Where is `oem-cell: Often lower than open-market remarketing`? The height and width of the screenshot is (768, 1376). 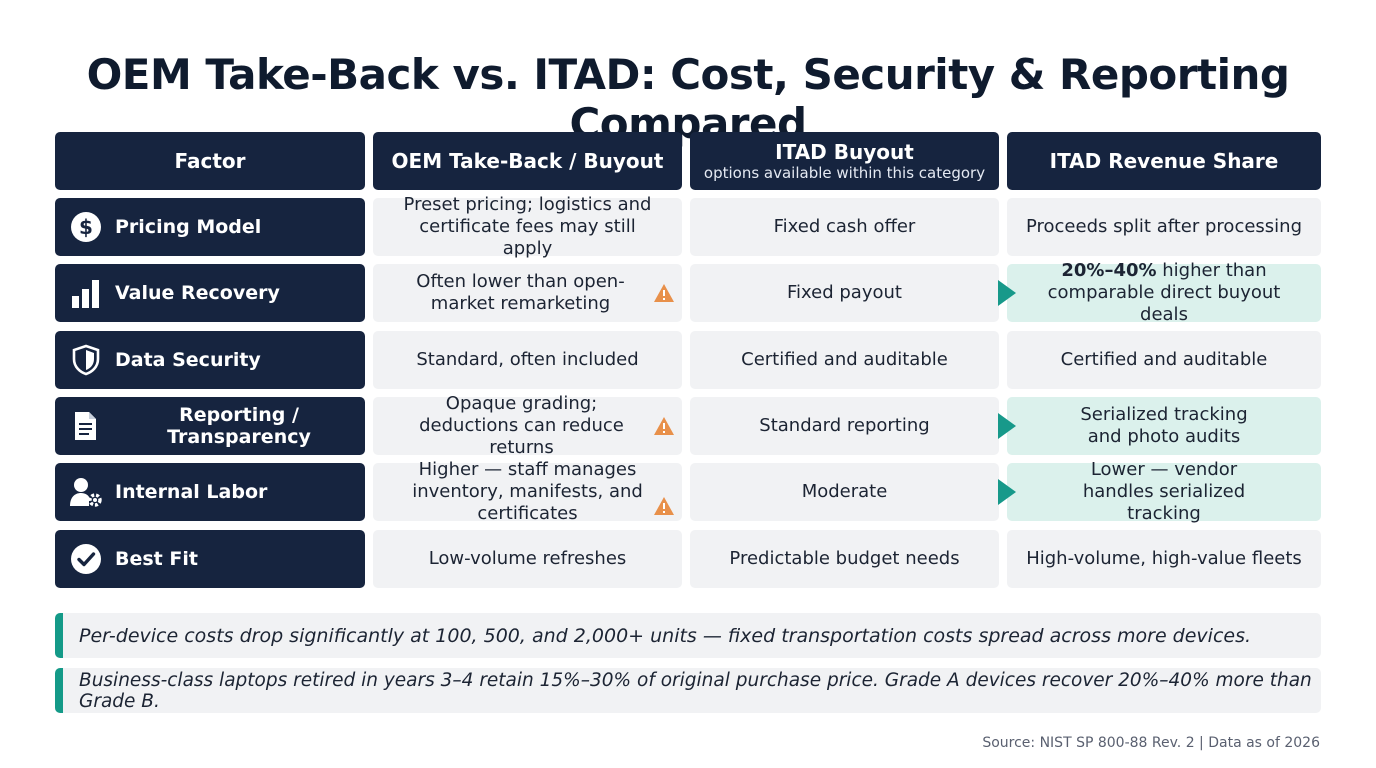
oem-cell: Often lower than open-market remarketing is located at coordinates (527, 293).